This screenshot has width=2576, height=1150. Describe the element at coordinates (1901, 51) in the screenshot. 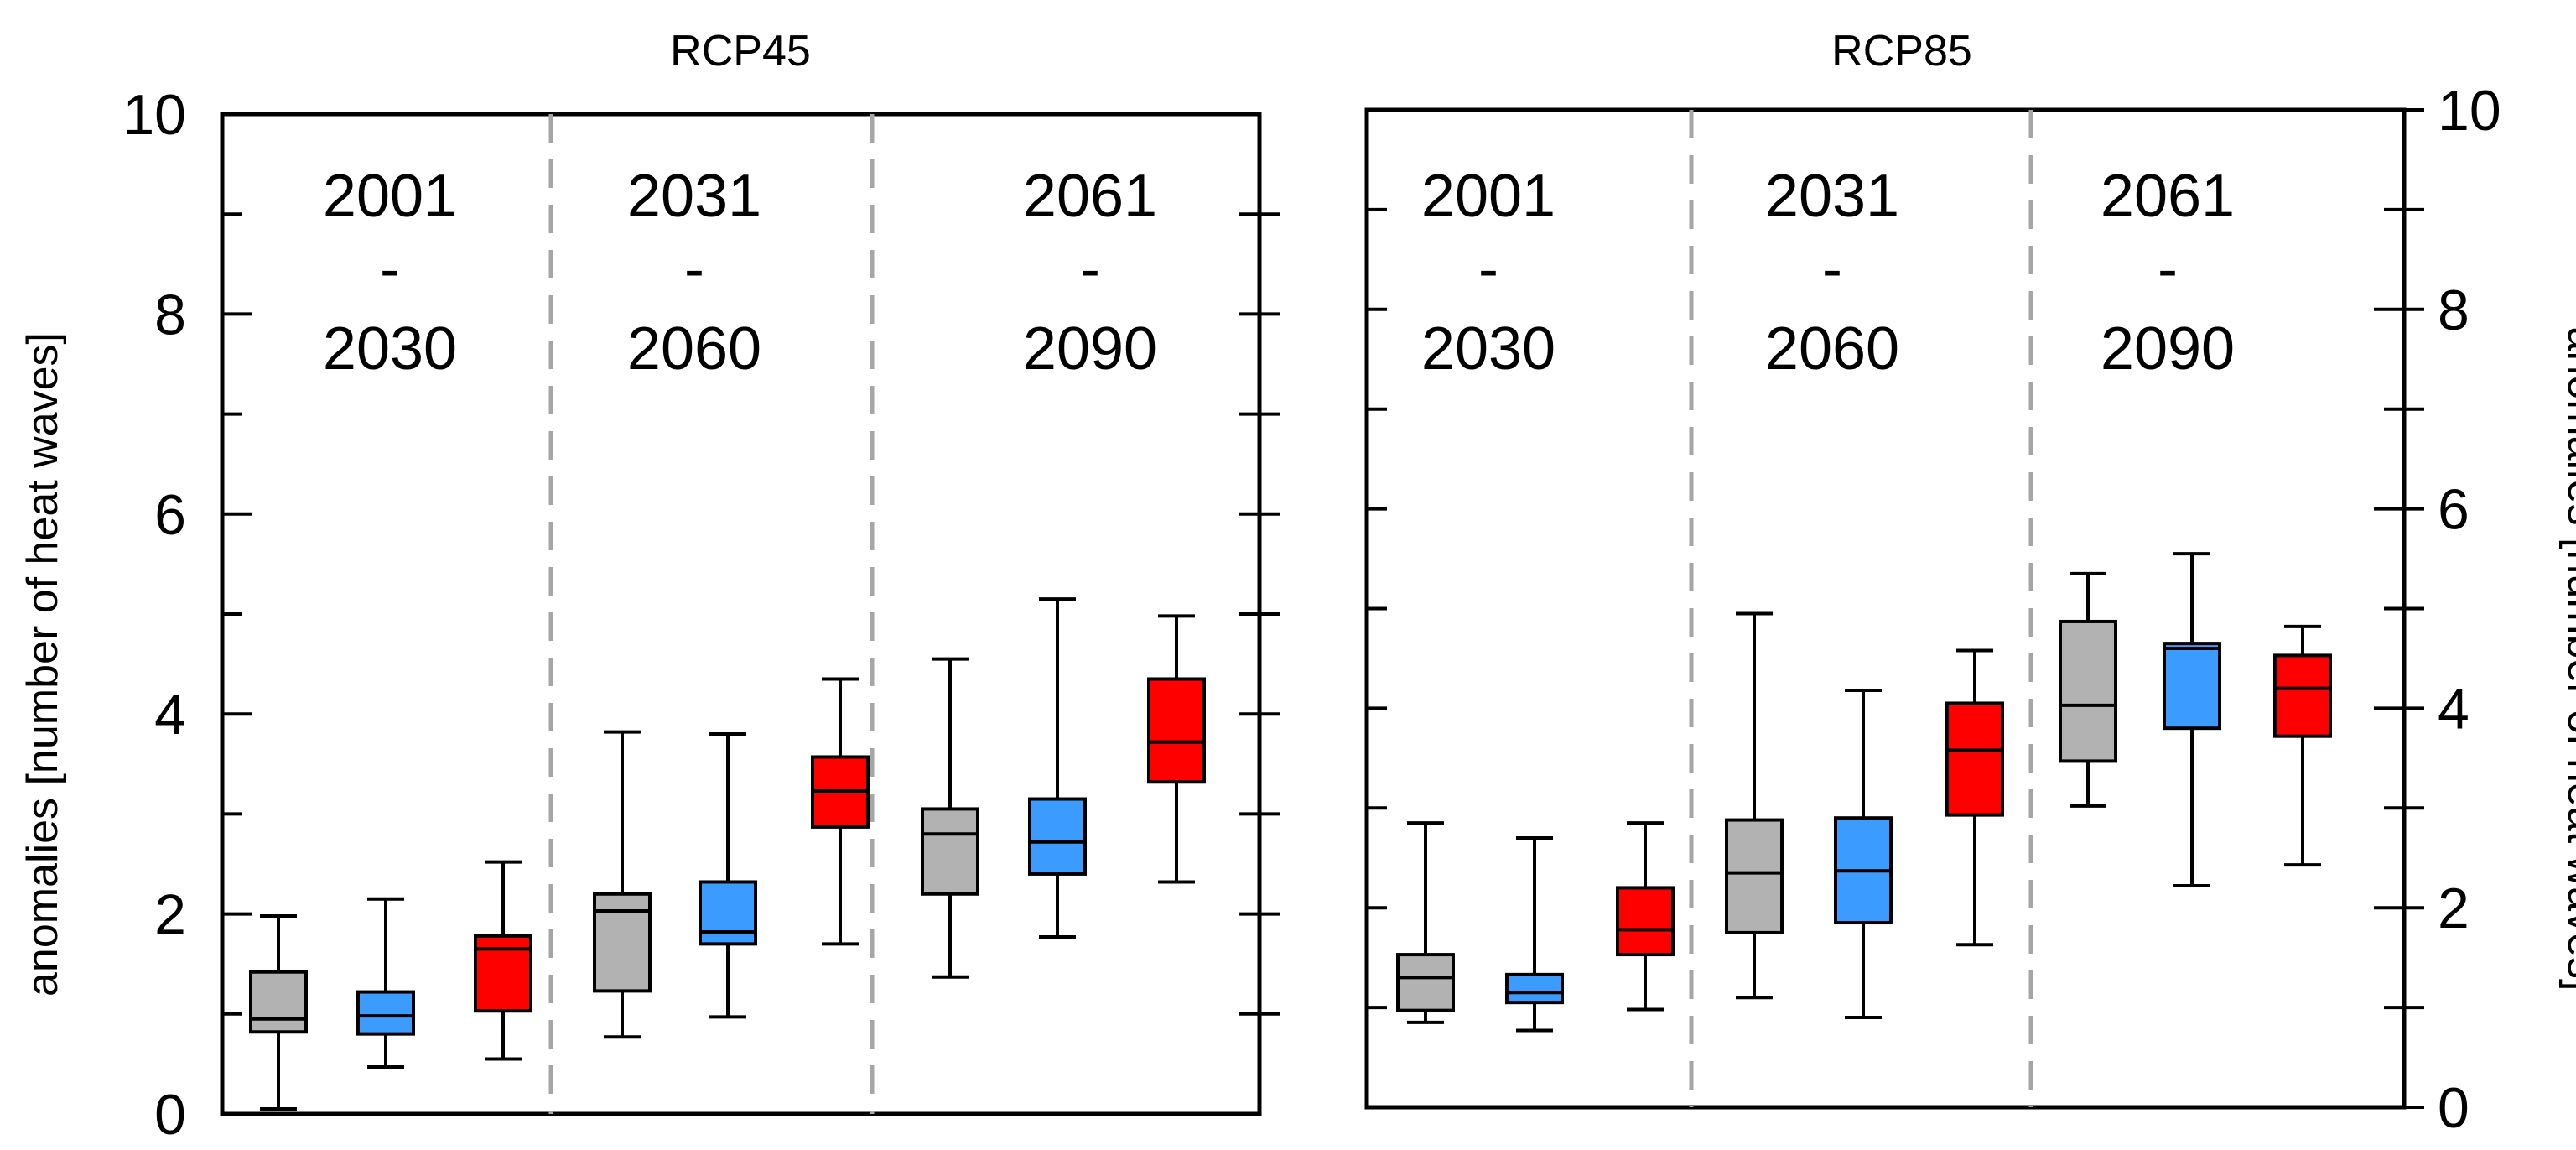

I see `chart-title: RCP85` at that location.